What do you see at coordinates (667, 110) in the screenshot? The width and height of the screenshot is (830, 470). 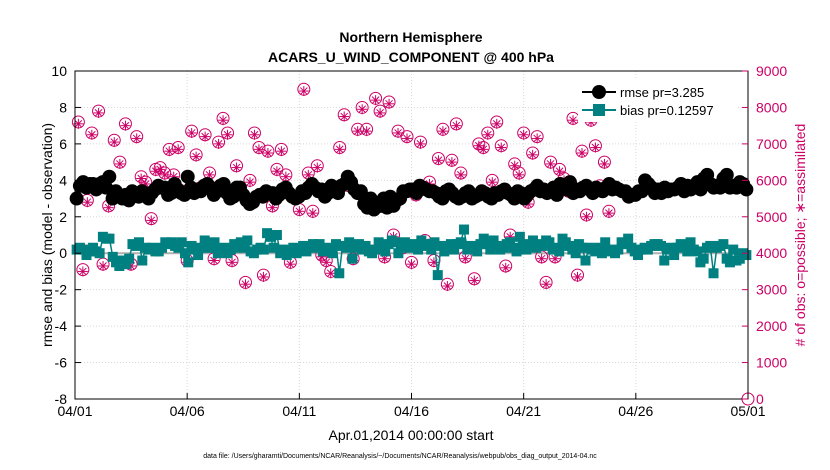 I see `legend-bias-label: bias pr=0.12597` at bounding box center [667, 110].